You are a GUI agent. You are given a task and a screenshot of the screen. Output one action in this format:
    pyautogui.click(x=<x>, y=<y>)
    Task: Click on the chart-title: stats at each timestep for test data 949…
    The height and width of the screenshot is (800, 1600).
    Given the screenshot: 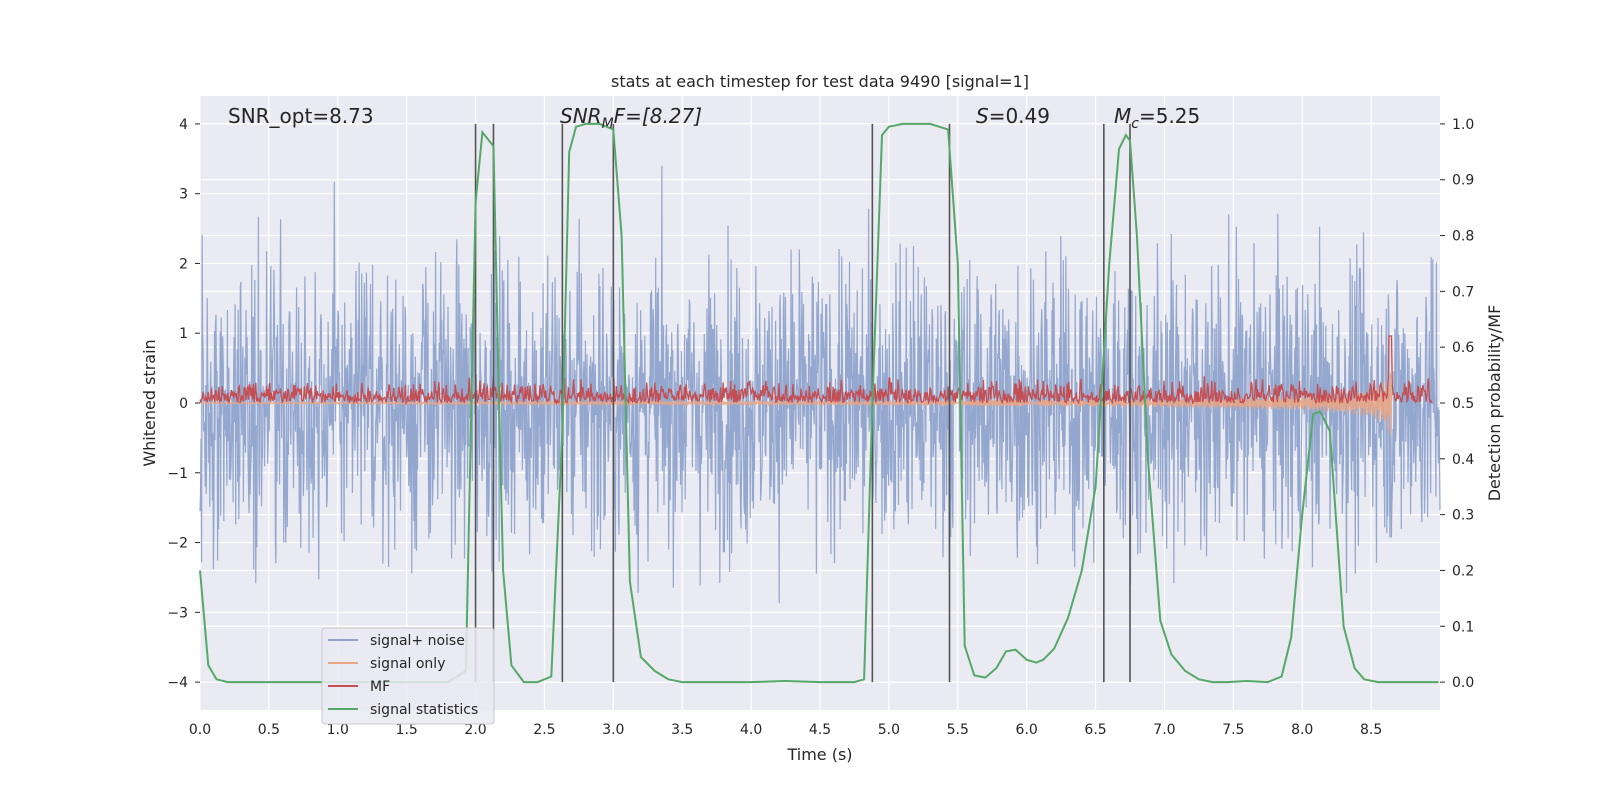 What is the action you would take?
    pyautogui.click(x=820, y=81)
    